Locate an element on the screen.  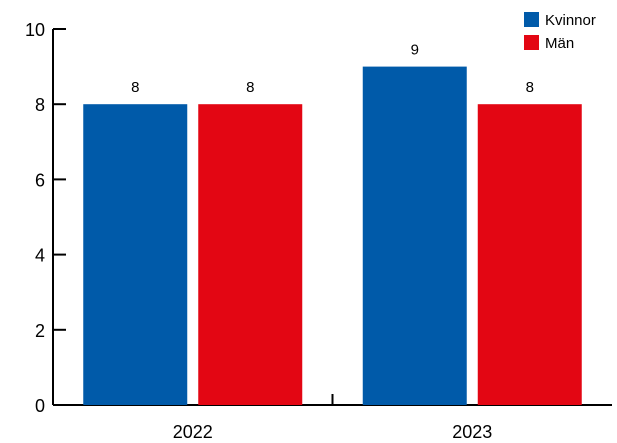
data-labels: 8 8 9 8 is located at coordinates (332, 69).